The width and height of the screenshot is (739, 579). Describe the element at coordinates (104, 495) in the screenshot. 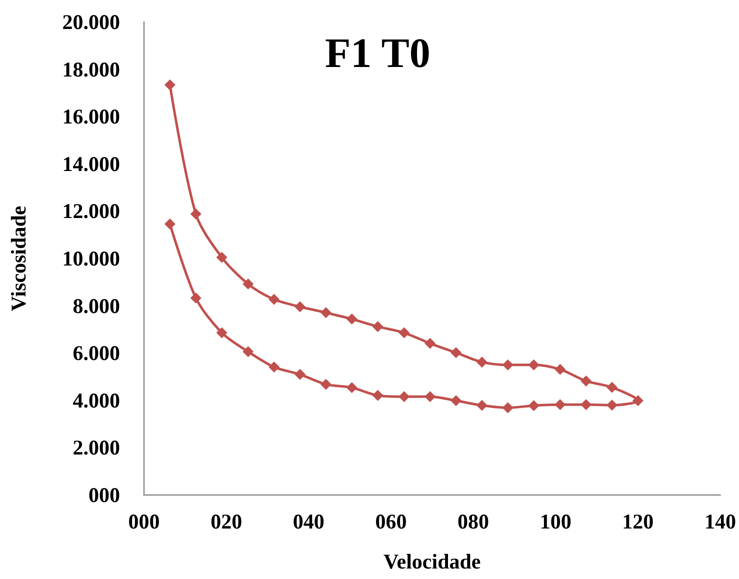

I see `y-tick-label: 000` at that location.